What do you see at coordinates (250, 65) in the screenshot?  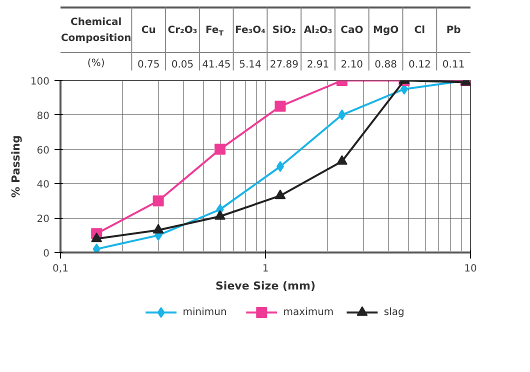 I see `text: 5.14` at bounding box center [250, 65].